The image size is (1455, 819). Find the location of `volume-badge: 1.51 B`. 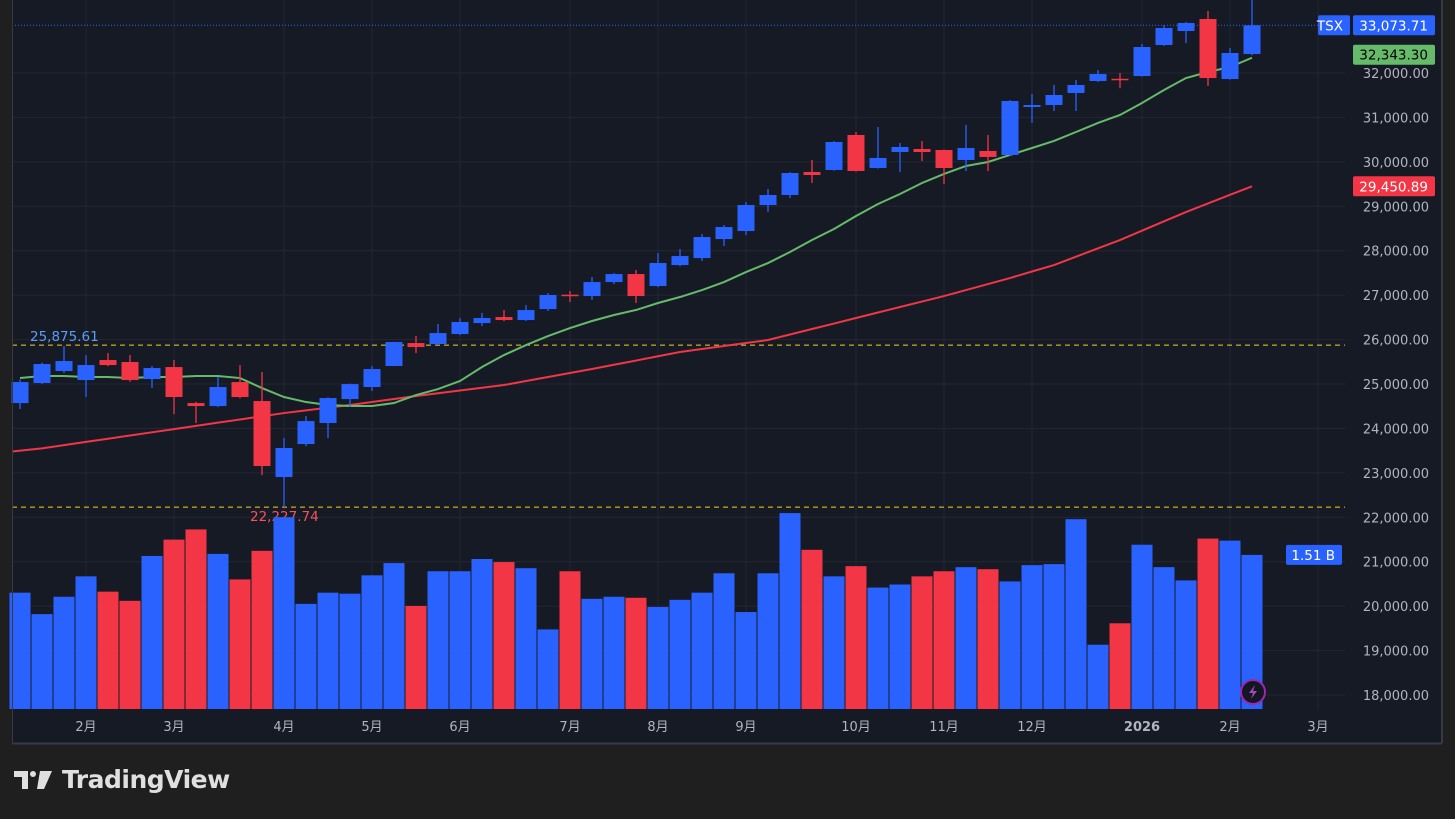

volume-badge: 1.51 B is located at coordinates (1314, 554).